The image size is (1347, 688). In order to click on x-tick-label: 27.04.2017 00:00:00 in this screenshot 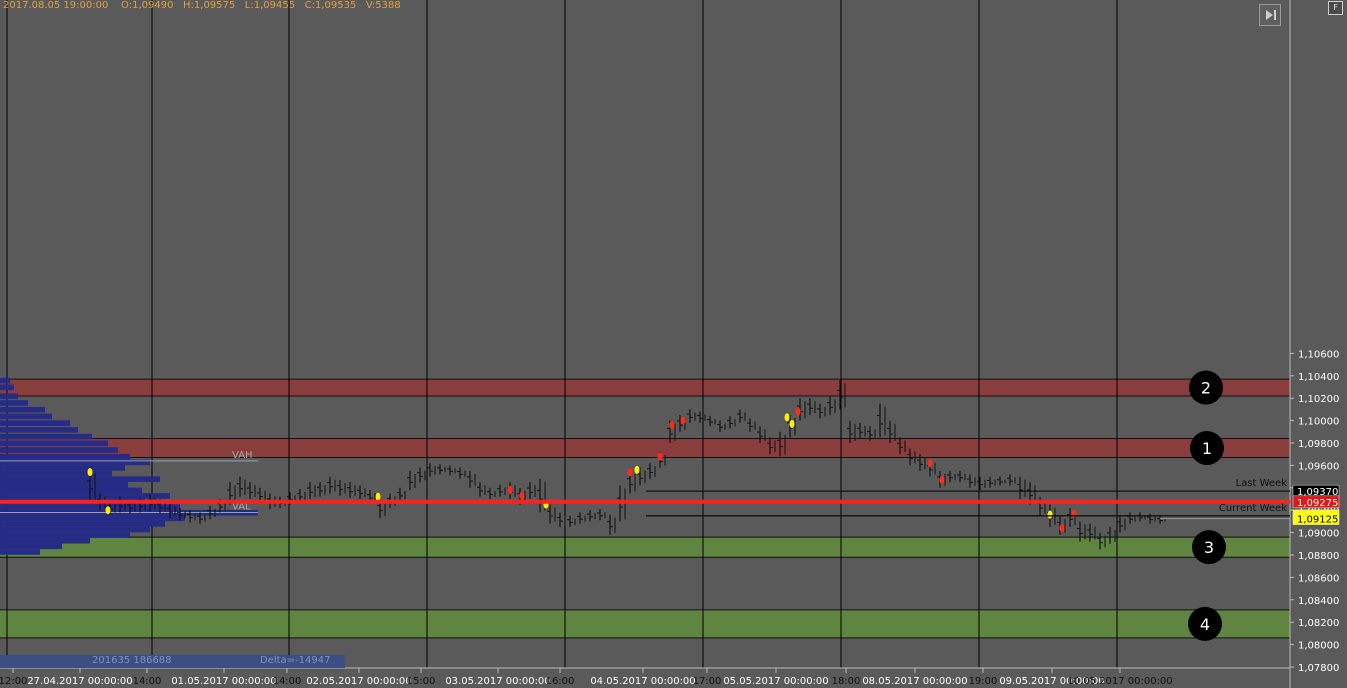, I will do `click(79, 681)`.